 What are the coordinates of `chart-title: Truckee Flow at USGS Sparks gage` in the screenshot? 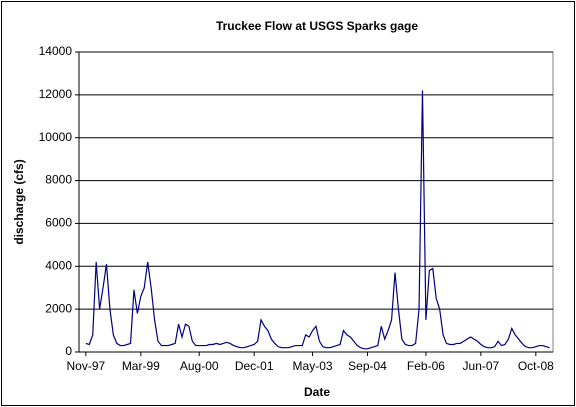 It's located at (317, 26).